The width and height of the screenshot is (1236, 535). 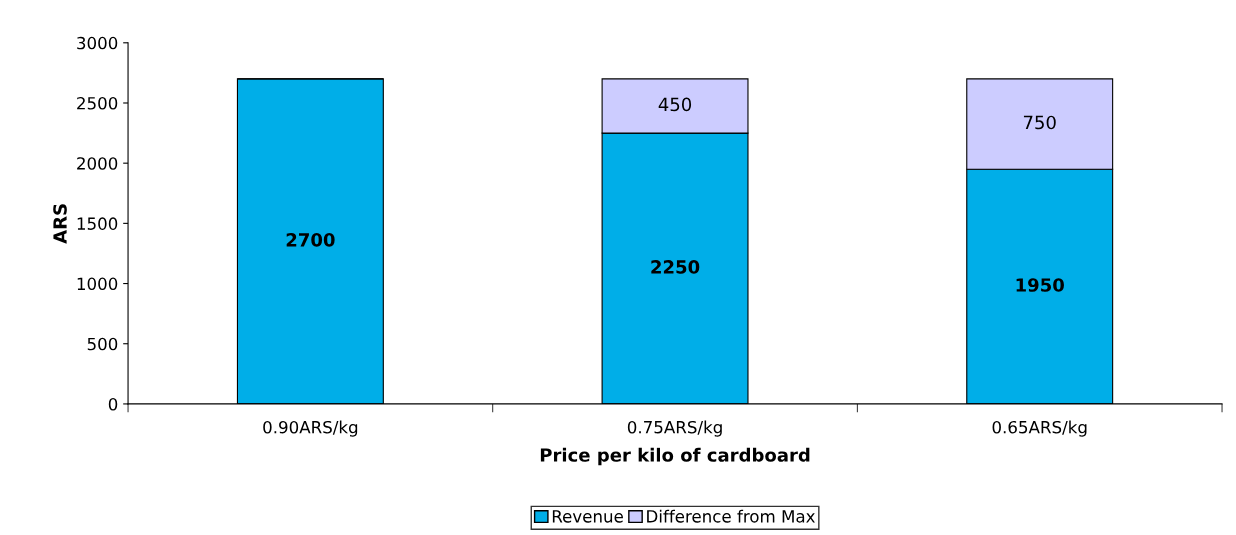 I want to click on y-tick-label: 3000, so click(x=97, y=43).